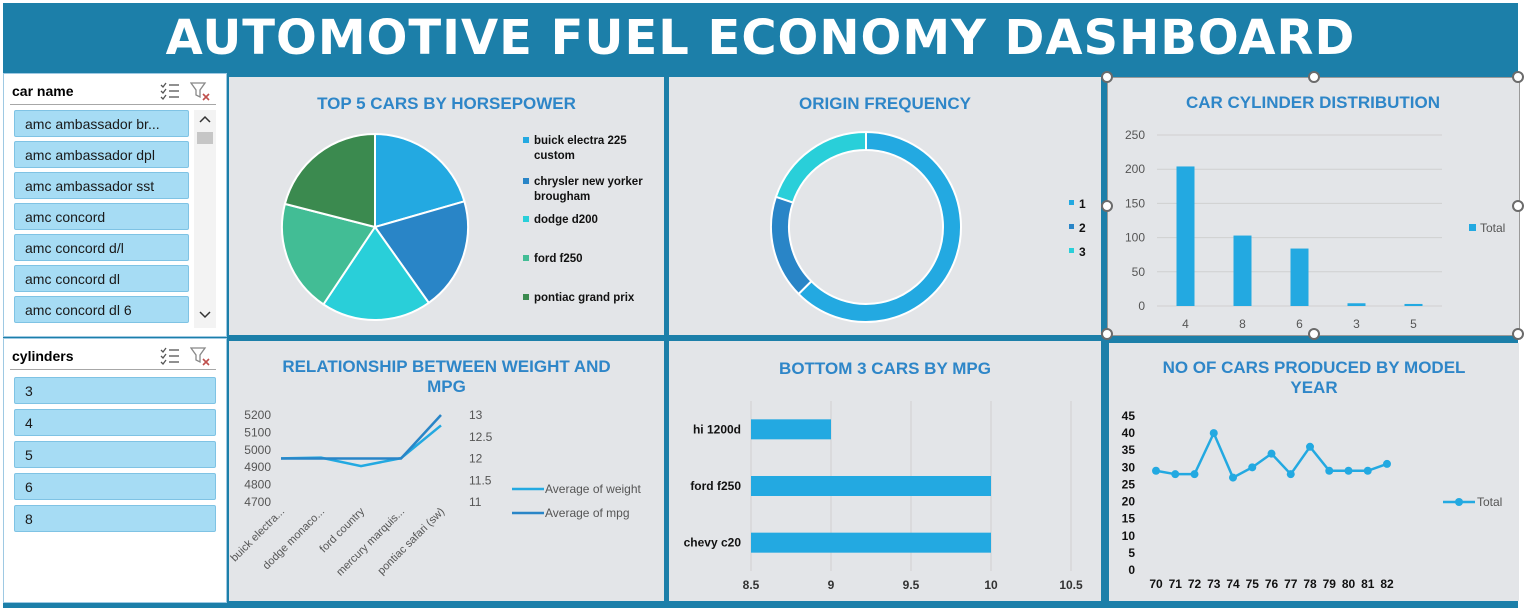  What do you see at coordinates (205, 138) in the screenshot?
I see `scroll-thumb` at bounding box center [205, 138].